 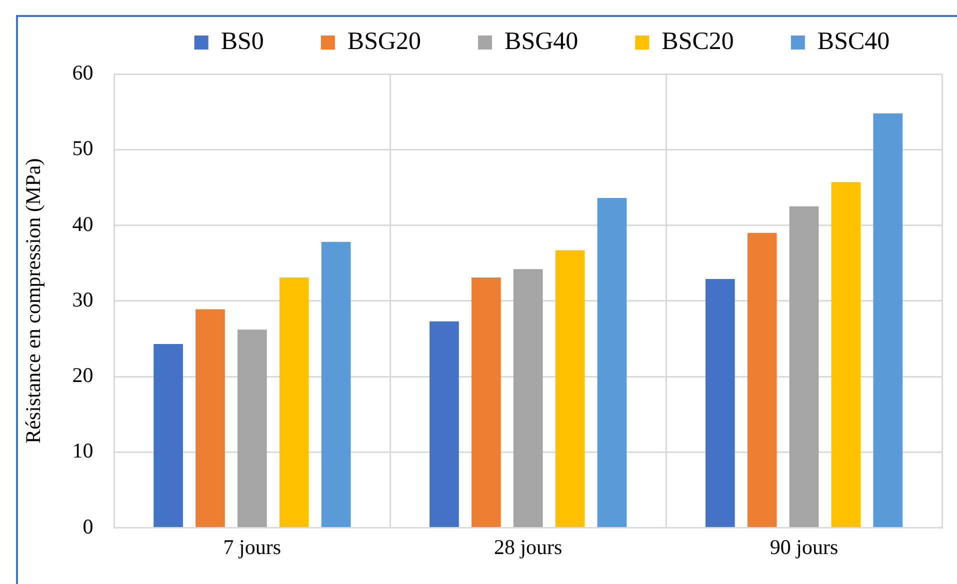 What do you see at coordinates (83, 299) in the screenshot?
I see `y-tick-label: 30` at bounding box center [83, 299].